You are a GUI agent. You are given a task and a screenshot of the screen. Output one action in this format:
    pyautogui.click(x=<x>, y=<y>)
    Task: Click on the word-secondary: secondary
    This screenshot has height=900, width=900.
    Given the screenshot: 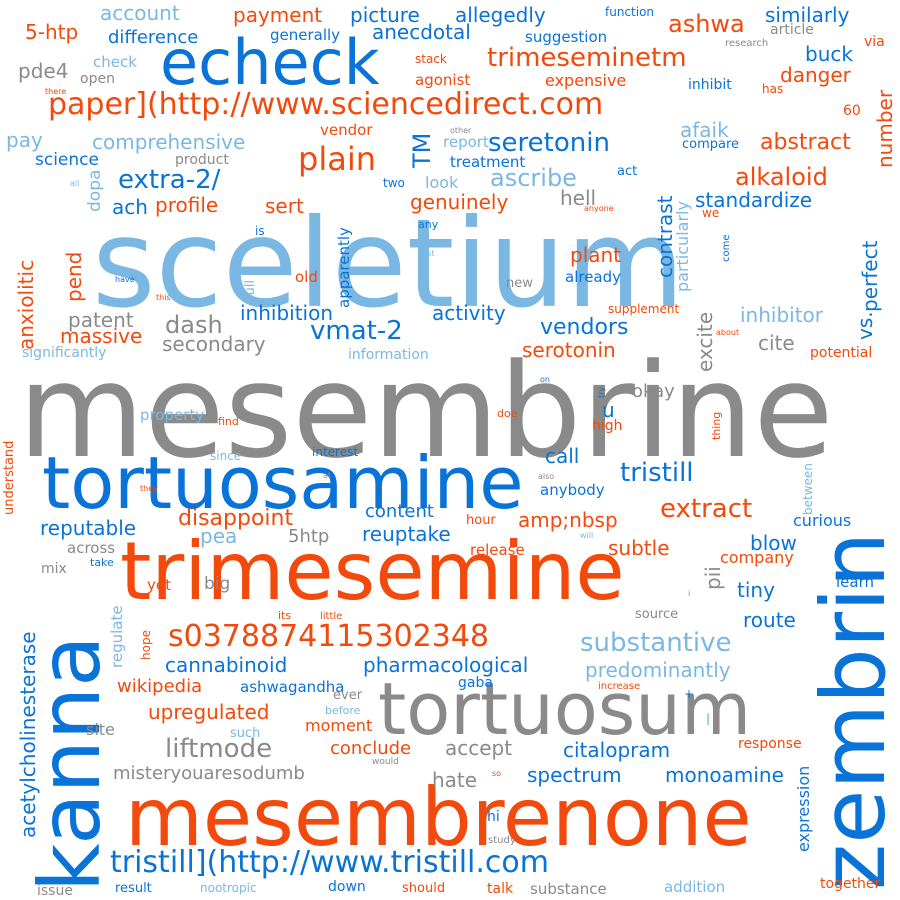 What is the action you would take?
    pyautogui.click(x=214, y=344)
    